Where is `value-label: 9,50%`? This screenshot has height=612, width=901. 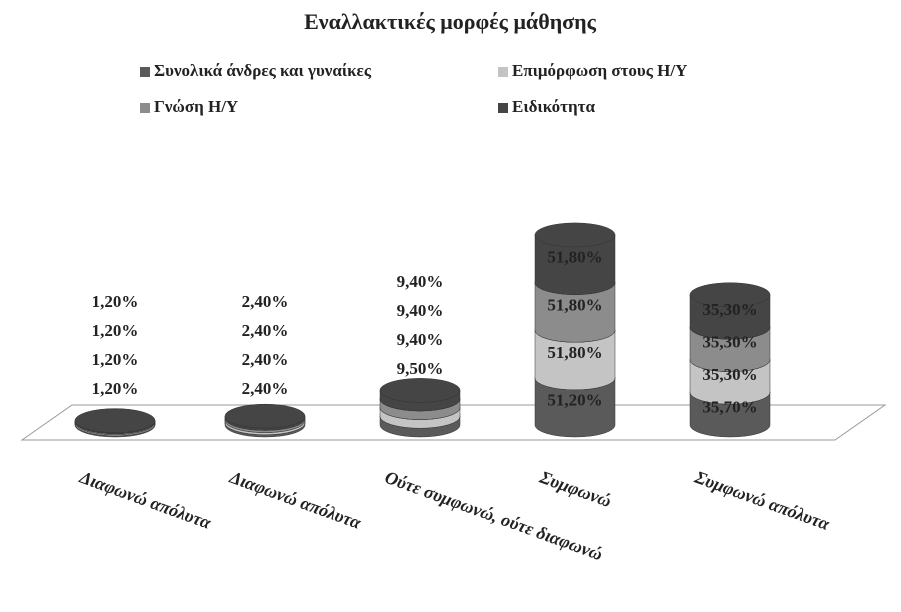 value-label: 9,50% is located at coordinates (420, 368).